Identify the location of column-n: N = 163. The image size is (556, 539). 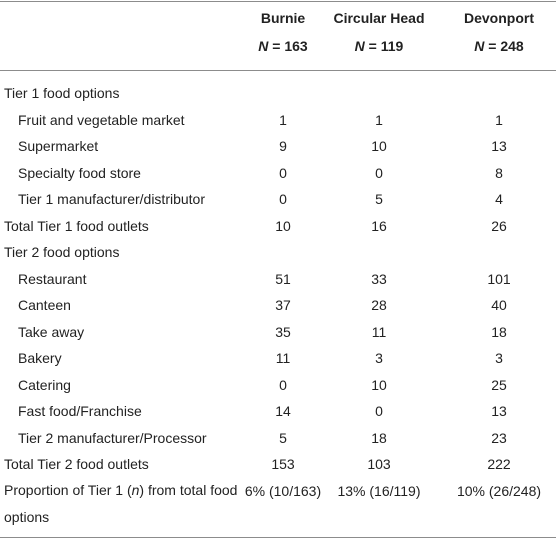
(283, 46).